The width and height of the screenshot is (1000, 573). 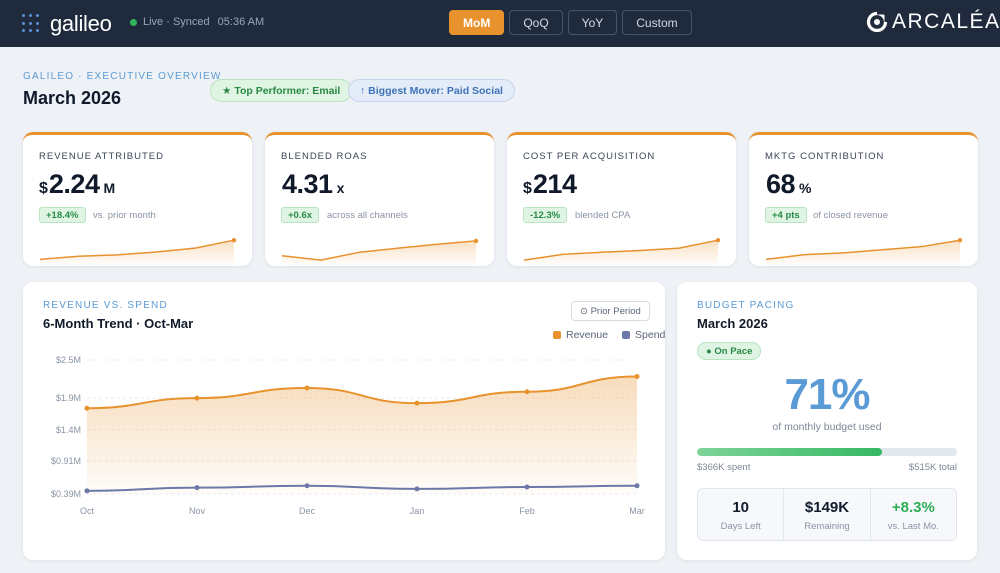 What do you see at coordinates (241, 22) in the screenshot?
I see `status-time: 05:36 AM` at bounding box center [241, 22].